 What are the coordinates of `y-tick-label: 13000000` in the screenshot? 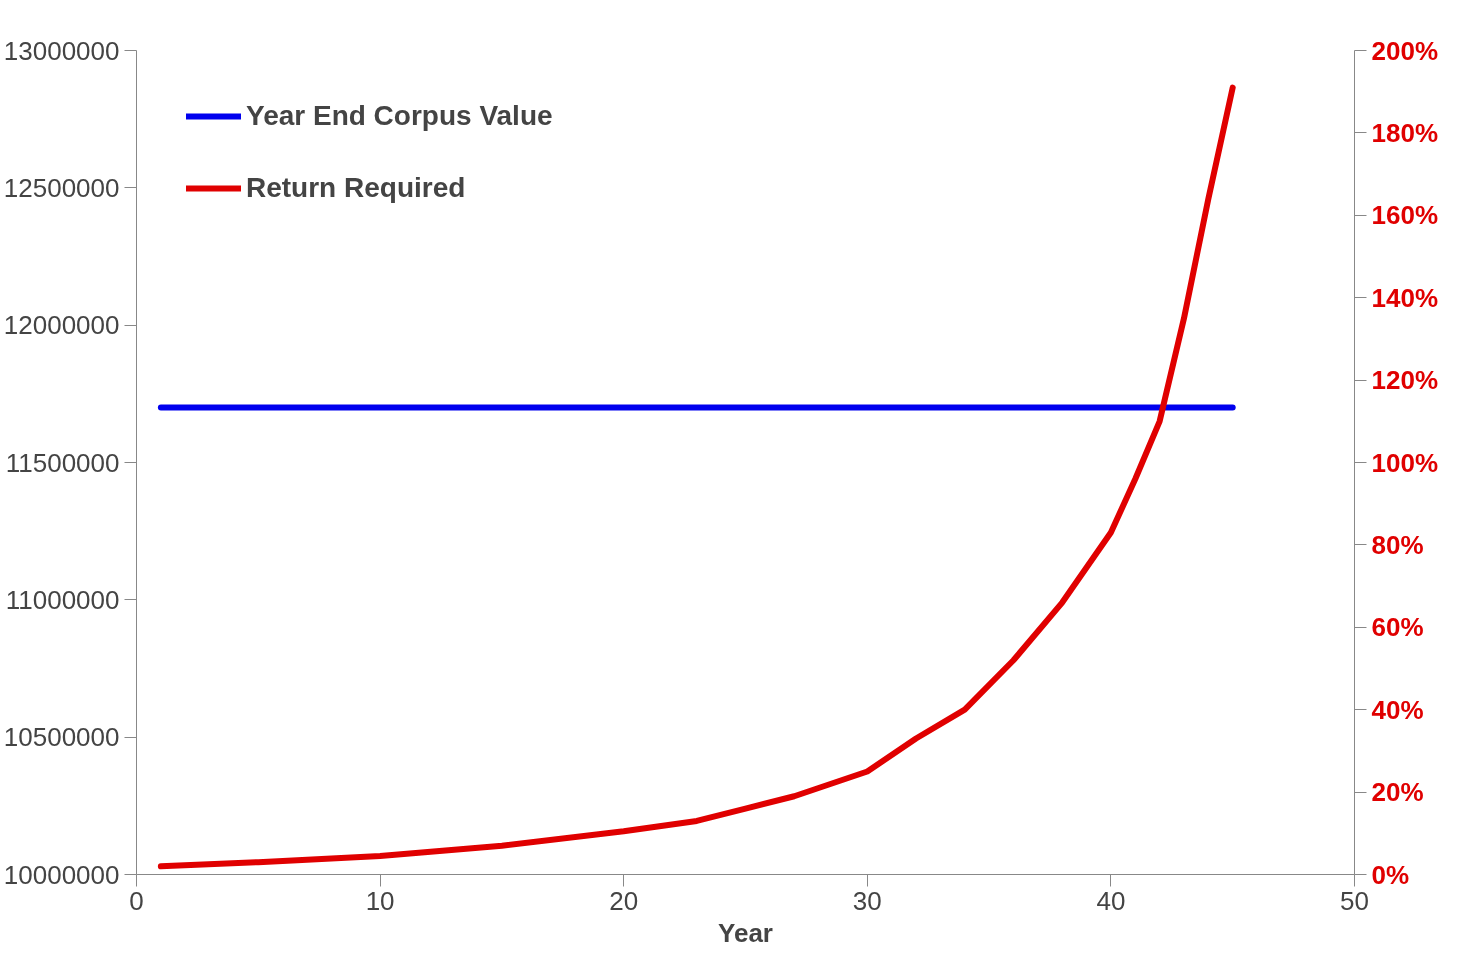 It's located at (61, 50).